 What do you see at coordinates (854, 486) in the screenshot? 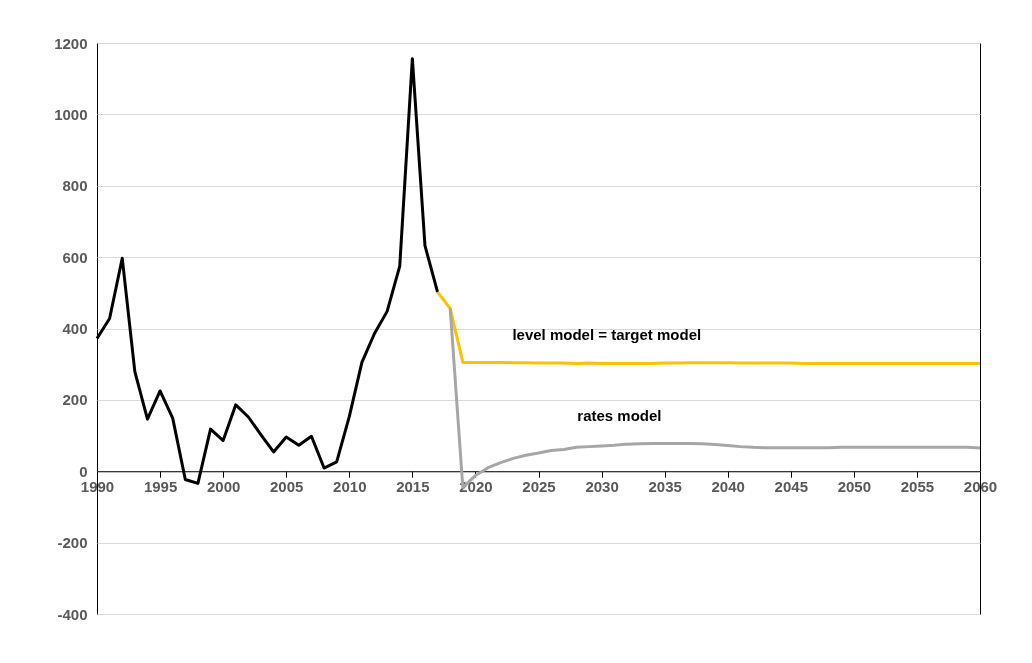
I see `x-tick-label: 2050` at bounding box center [854, 486].